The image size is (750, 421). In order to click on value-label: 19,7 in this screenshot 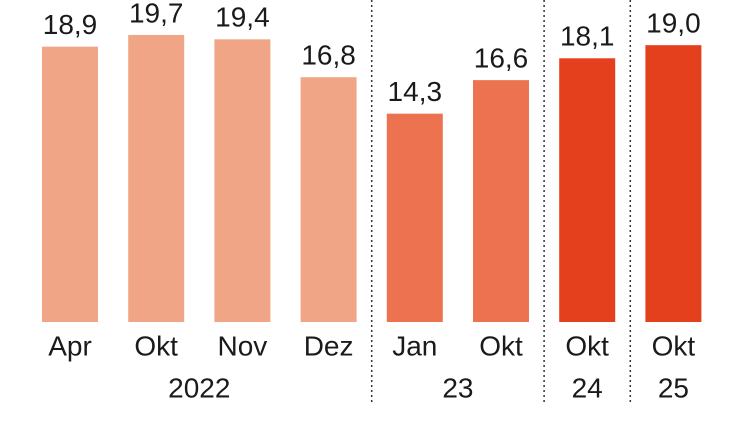, I will do `click(156, 14)`.